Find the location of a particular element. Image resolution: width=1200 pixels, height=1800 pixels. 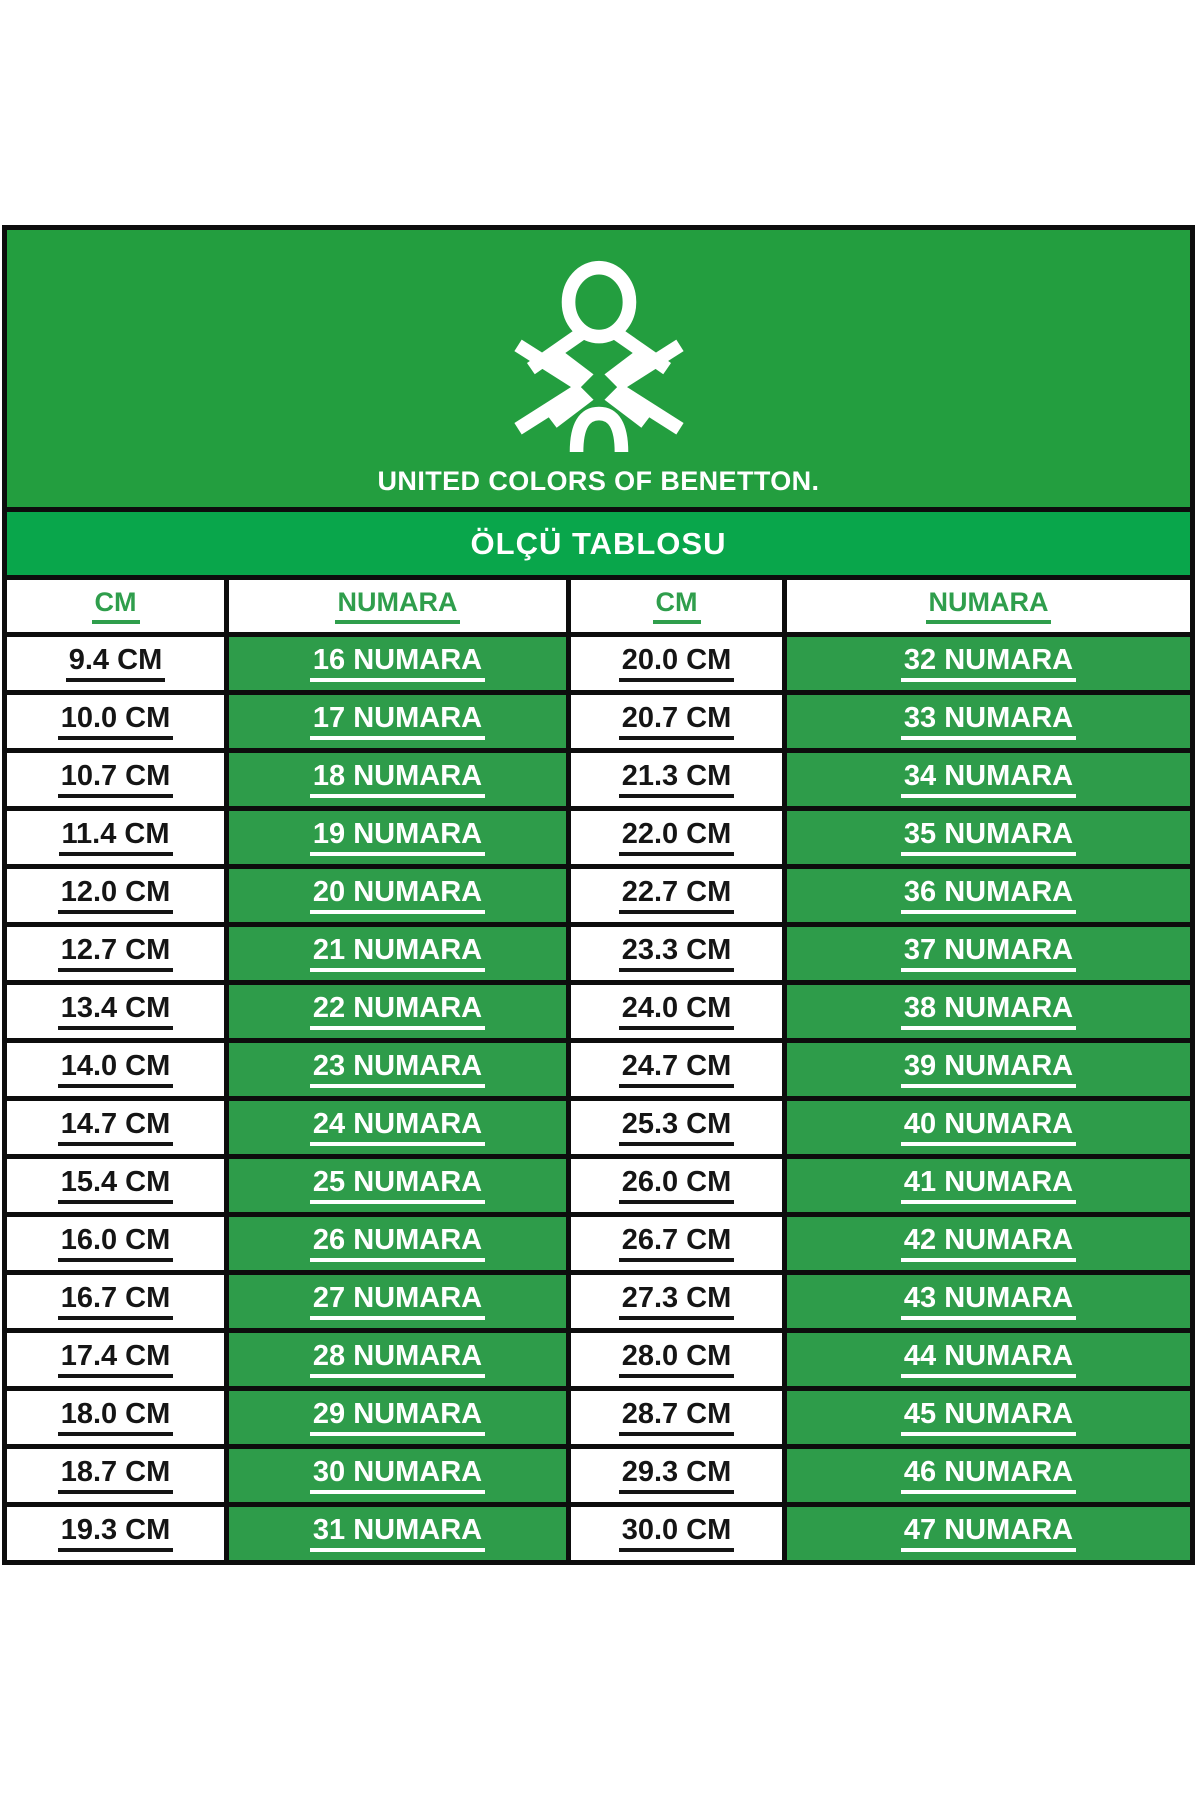

cell-value: 29.3 CM is located at coordinates (676, 1475).